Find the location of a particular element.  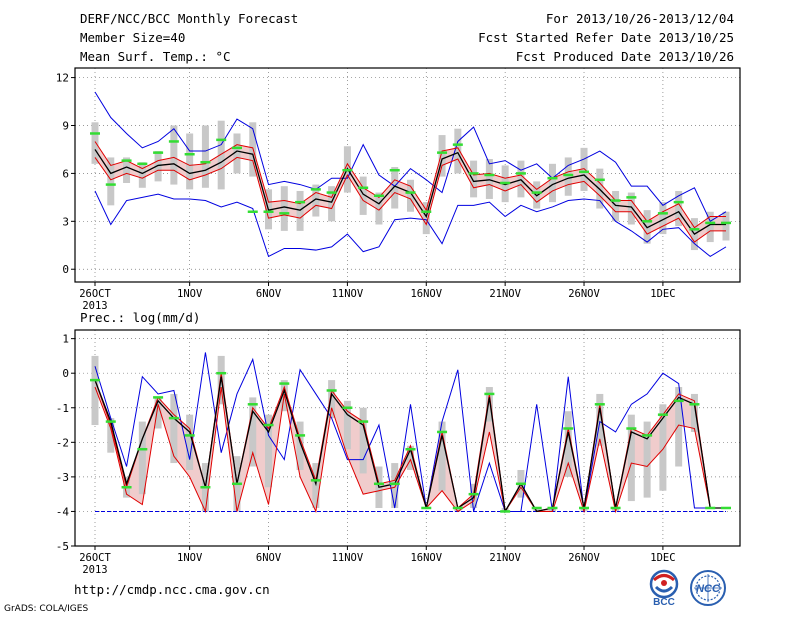

forecast-period: For 2013/10/26-2013/12/04 is located at coordinates (639, 18).